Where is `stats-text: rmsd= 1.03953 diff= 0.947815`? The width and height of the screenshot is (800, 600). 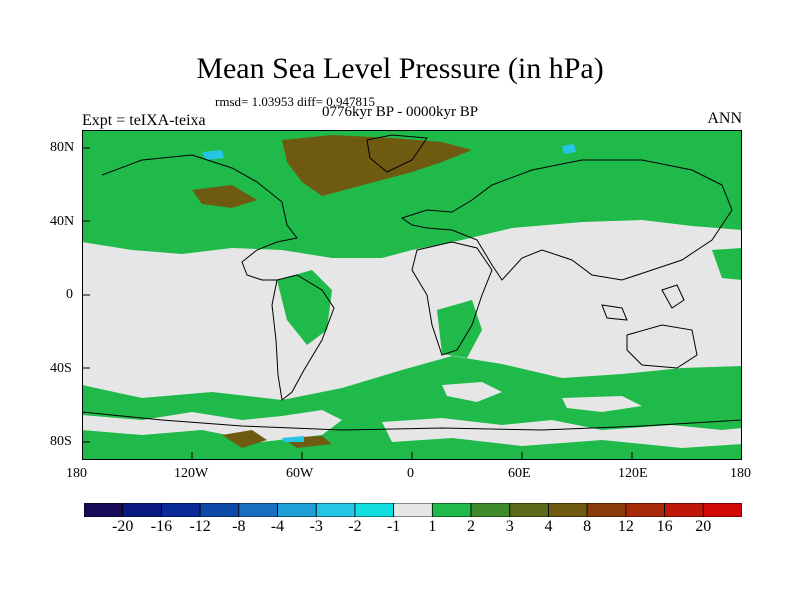 stats-text: rmsd= 1.03953 diff= 0.947815 is located at coordinates (295, 101).